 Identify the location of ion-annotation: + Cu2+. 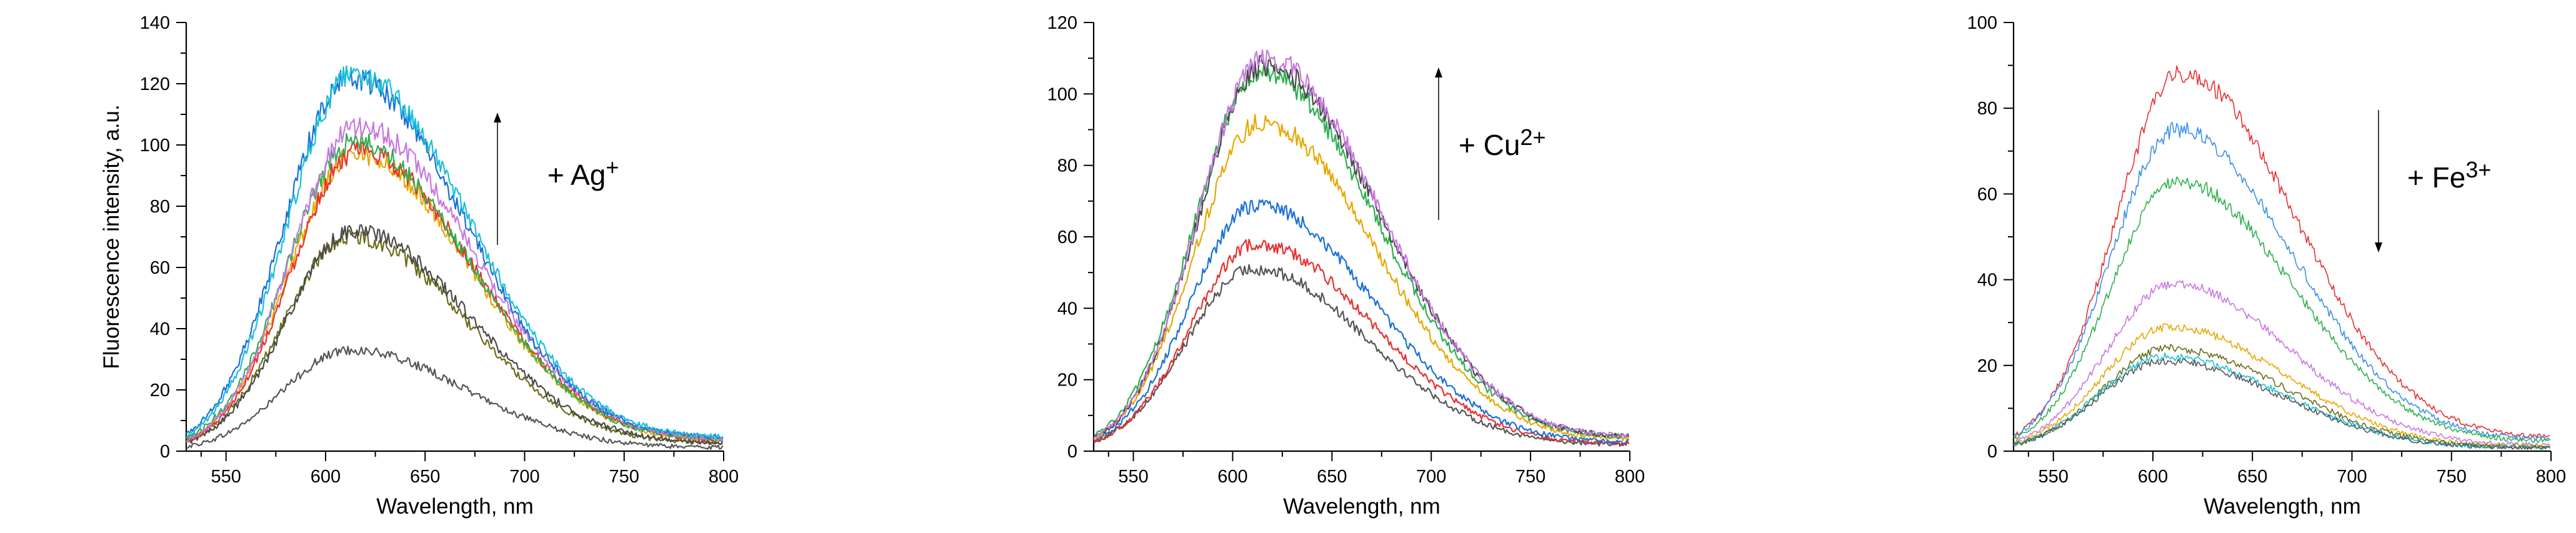
(1502, 142).